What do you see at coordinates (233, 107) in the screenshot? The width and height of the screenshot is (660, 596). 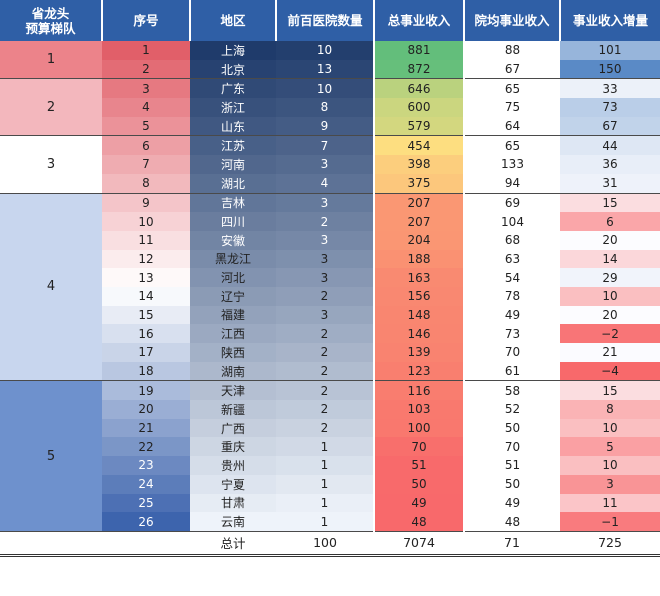 I see `region-cell: 浙江` at bounding box center [233, 107].